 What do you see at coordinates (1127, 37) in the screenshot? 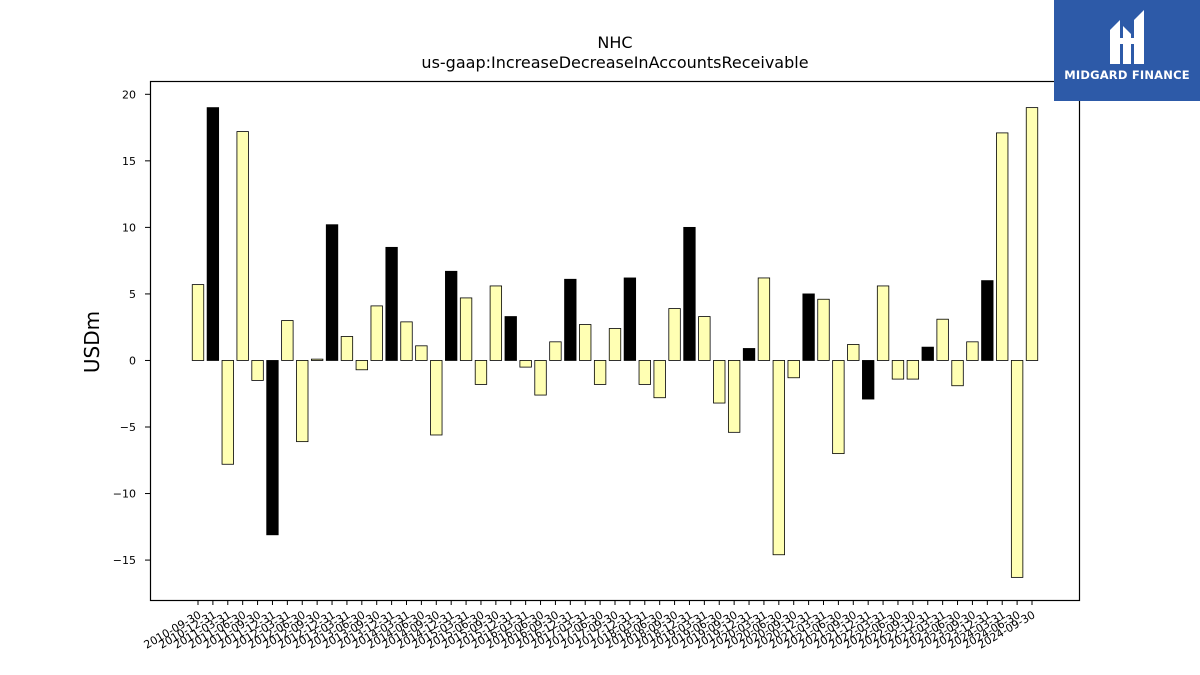
I see `midgard-m-logo-icon` at bounding box center [1127, 37].